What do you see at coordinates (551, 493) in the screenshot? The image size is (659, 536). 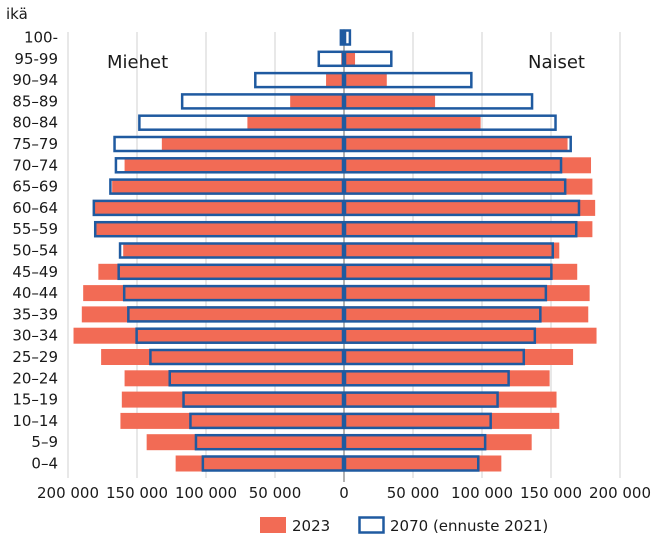 I see `x-tick-label-7: 150 000` at bounding box center [551, 493].